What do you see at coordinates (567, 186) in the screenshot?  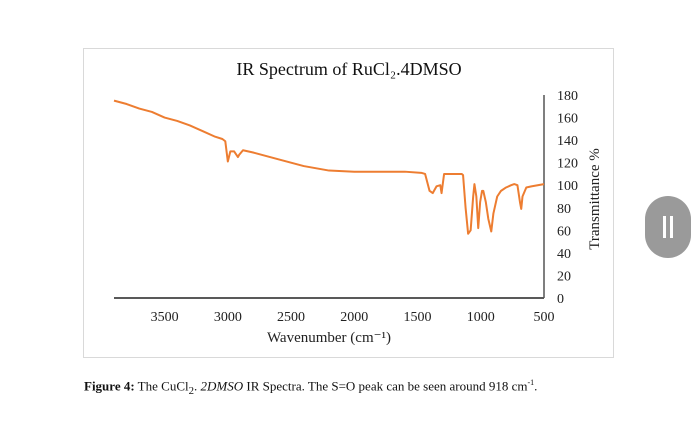 I see `y-tick-label: 100` at bounding box center [567, 186].